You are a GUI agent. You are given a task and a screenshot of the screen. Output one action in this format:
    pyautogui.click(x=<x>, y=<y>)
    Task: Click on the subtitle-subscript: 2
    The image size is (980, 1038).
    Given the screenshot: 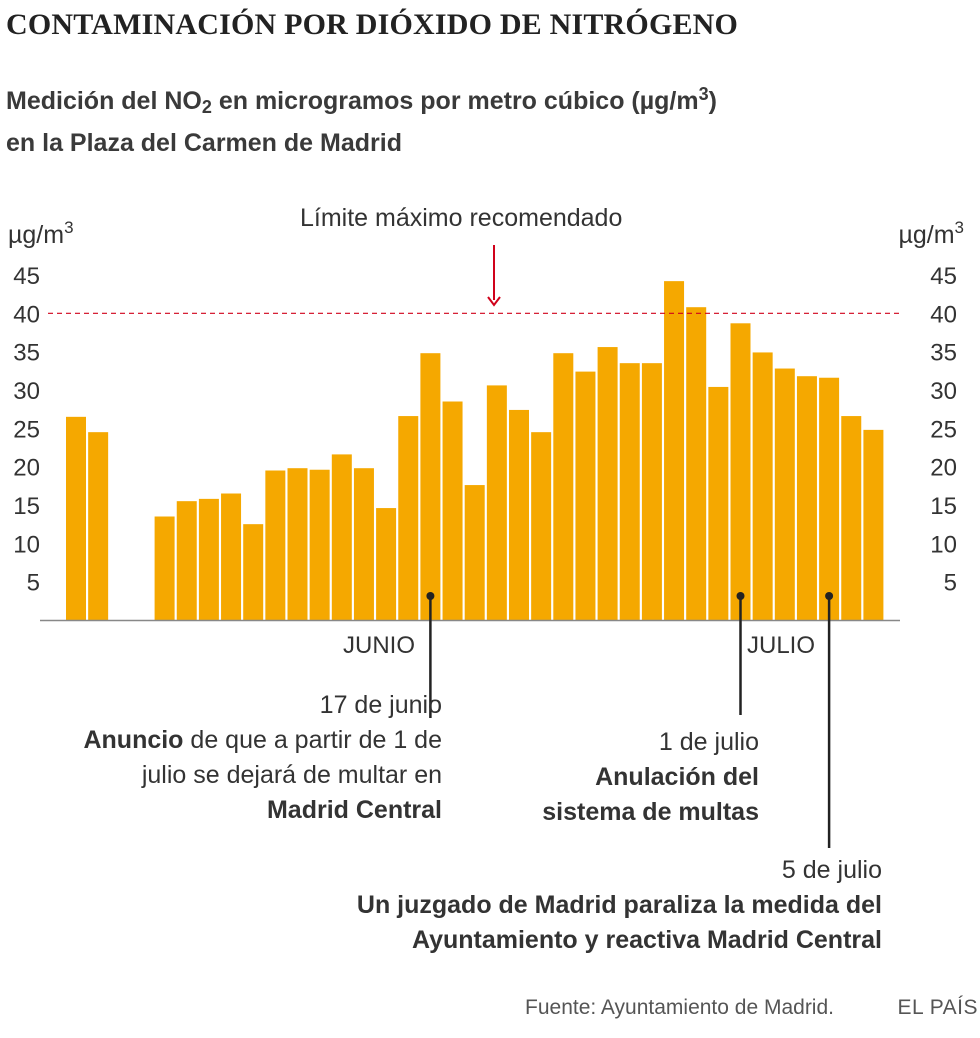 What is the action you would take?
    pyautogui.click(x=206, y=107)
    